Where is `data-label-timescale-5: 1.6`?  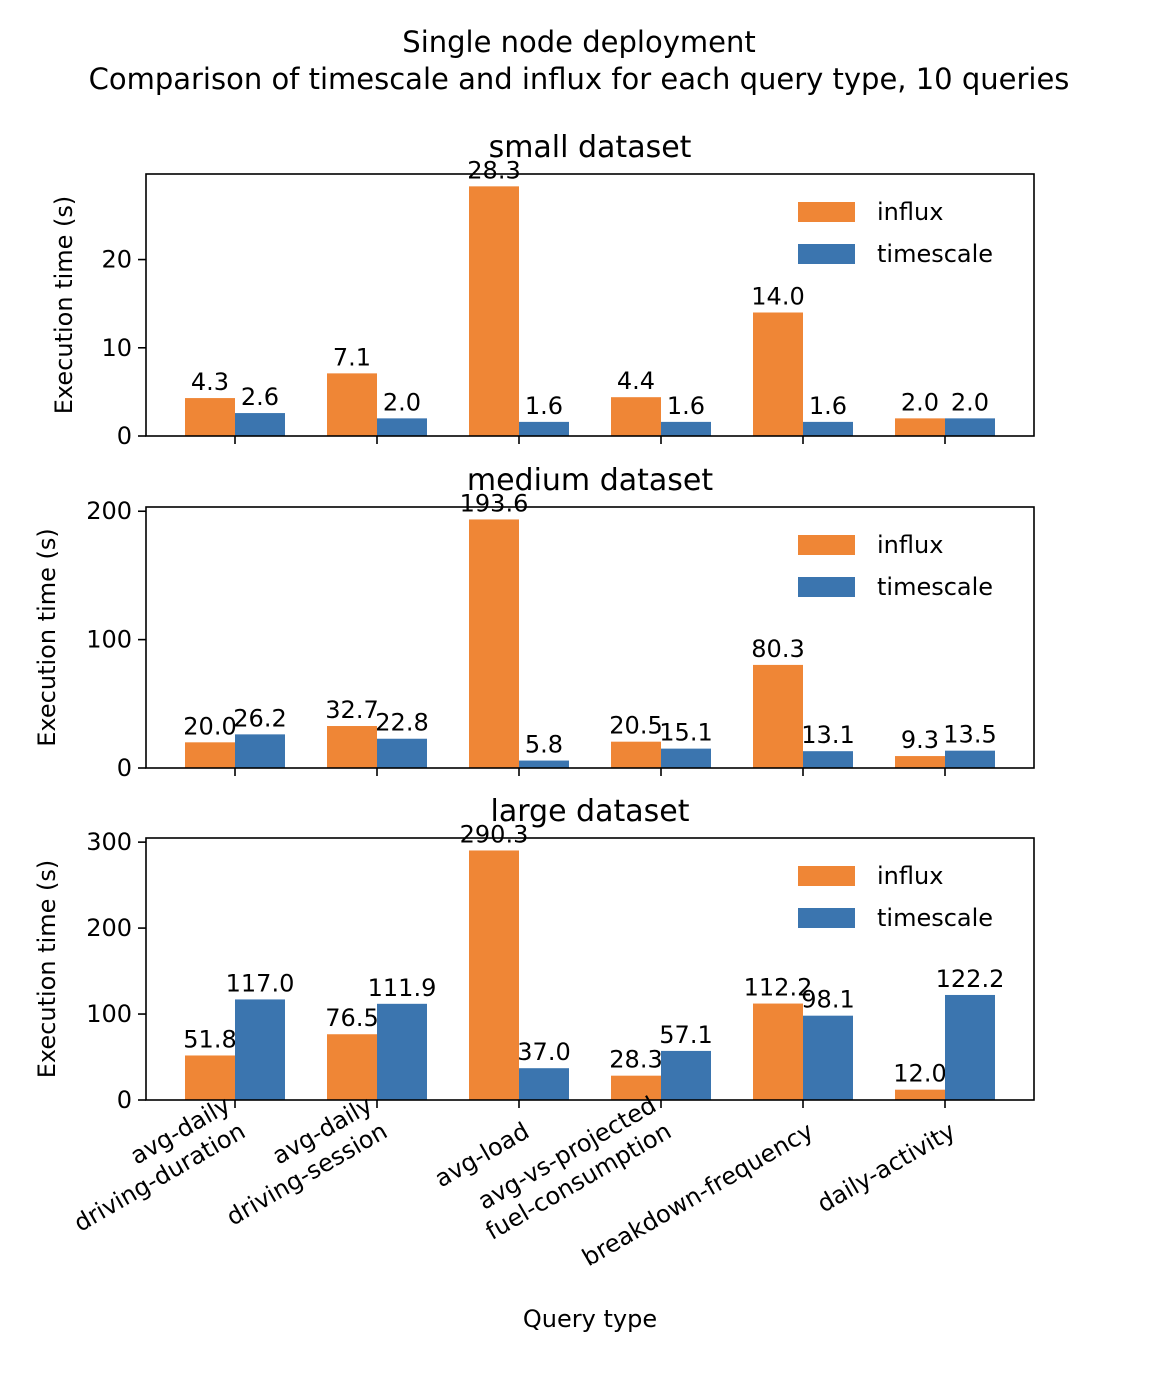 data-label-timescale-5: 1.6 is located at coordinates (828, 406).